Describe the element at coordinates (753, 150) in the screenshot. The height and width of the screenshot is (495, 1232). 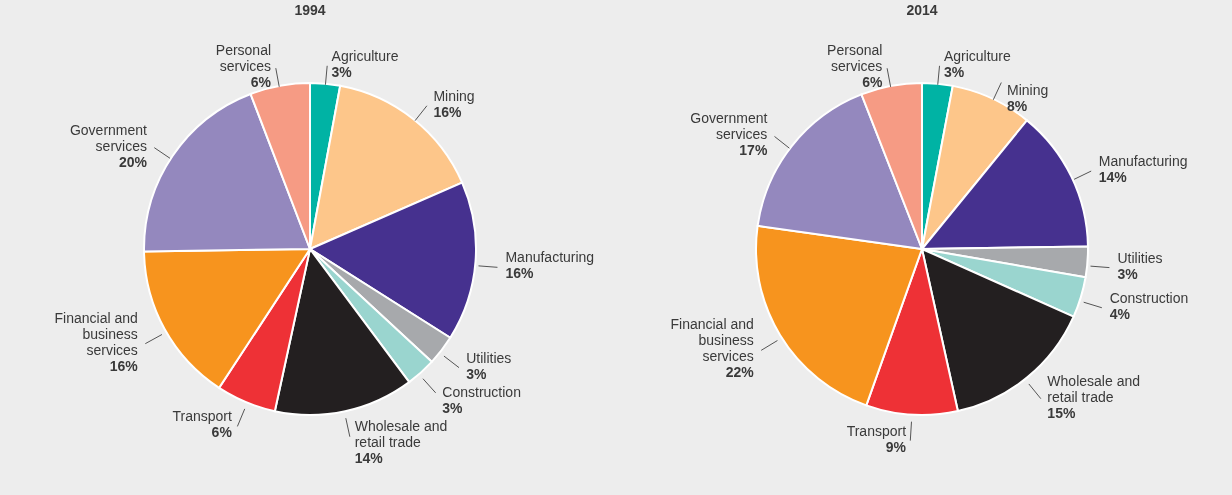
I see `data-label: 17%` at that location.